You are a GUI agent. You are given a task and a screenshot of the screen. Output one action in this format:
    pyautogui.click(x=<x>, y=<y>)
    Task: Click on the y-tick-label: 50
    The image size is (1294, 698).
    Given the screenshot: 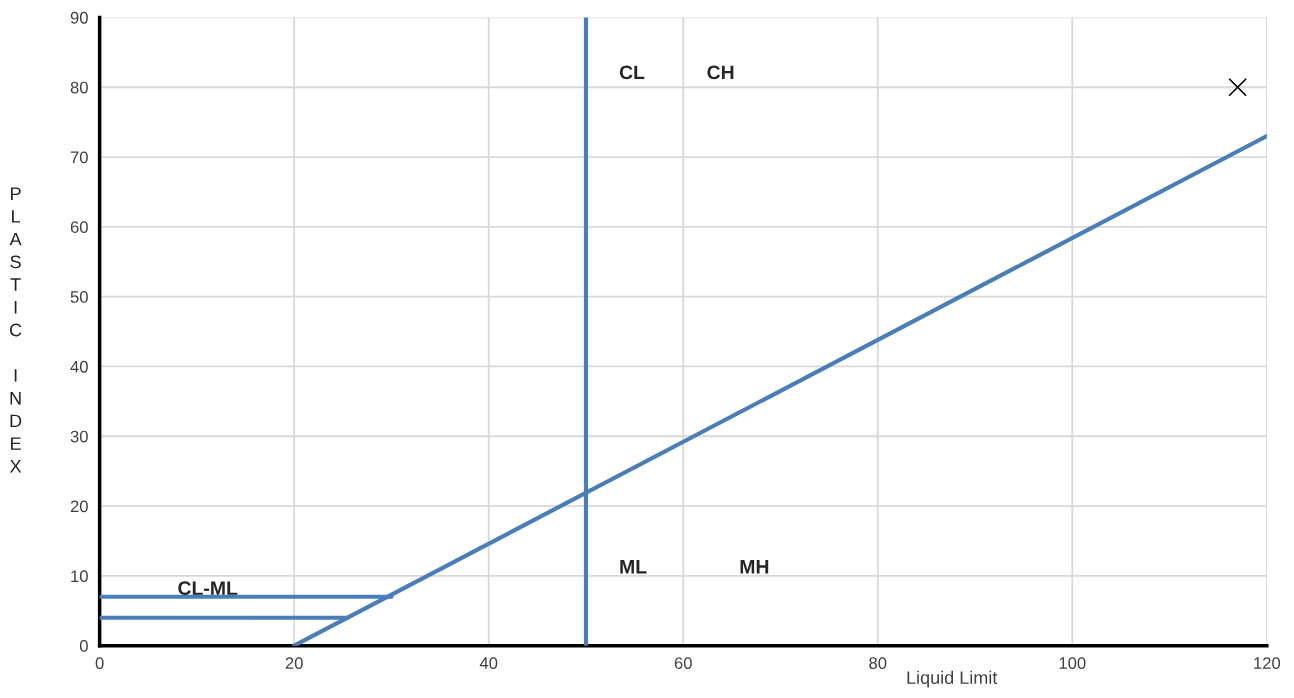 What is the action you would take?
    pyautogui.click(x=79, y=297)
    